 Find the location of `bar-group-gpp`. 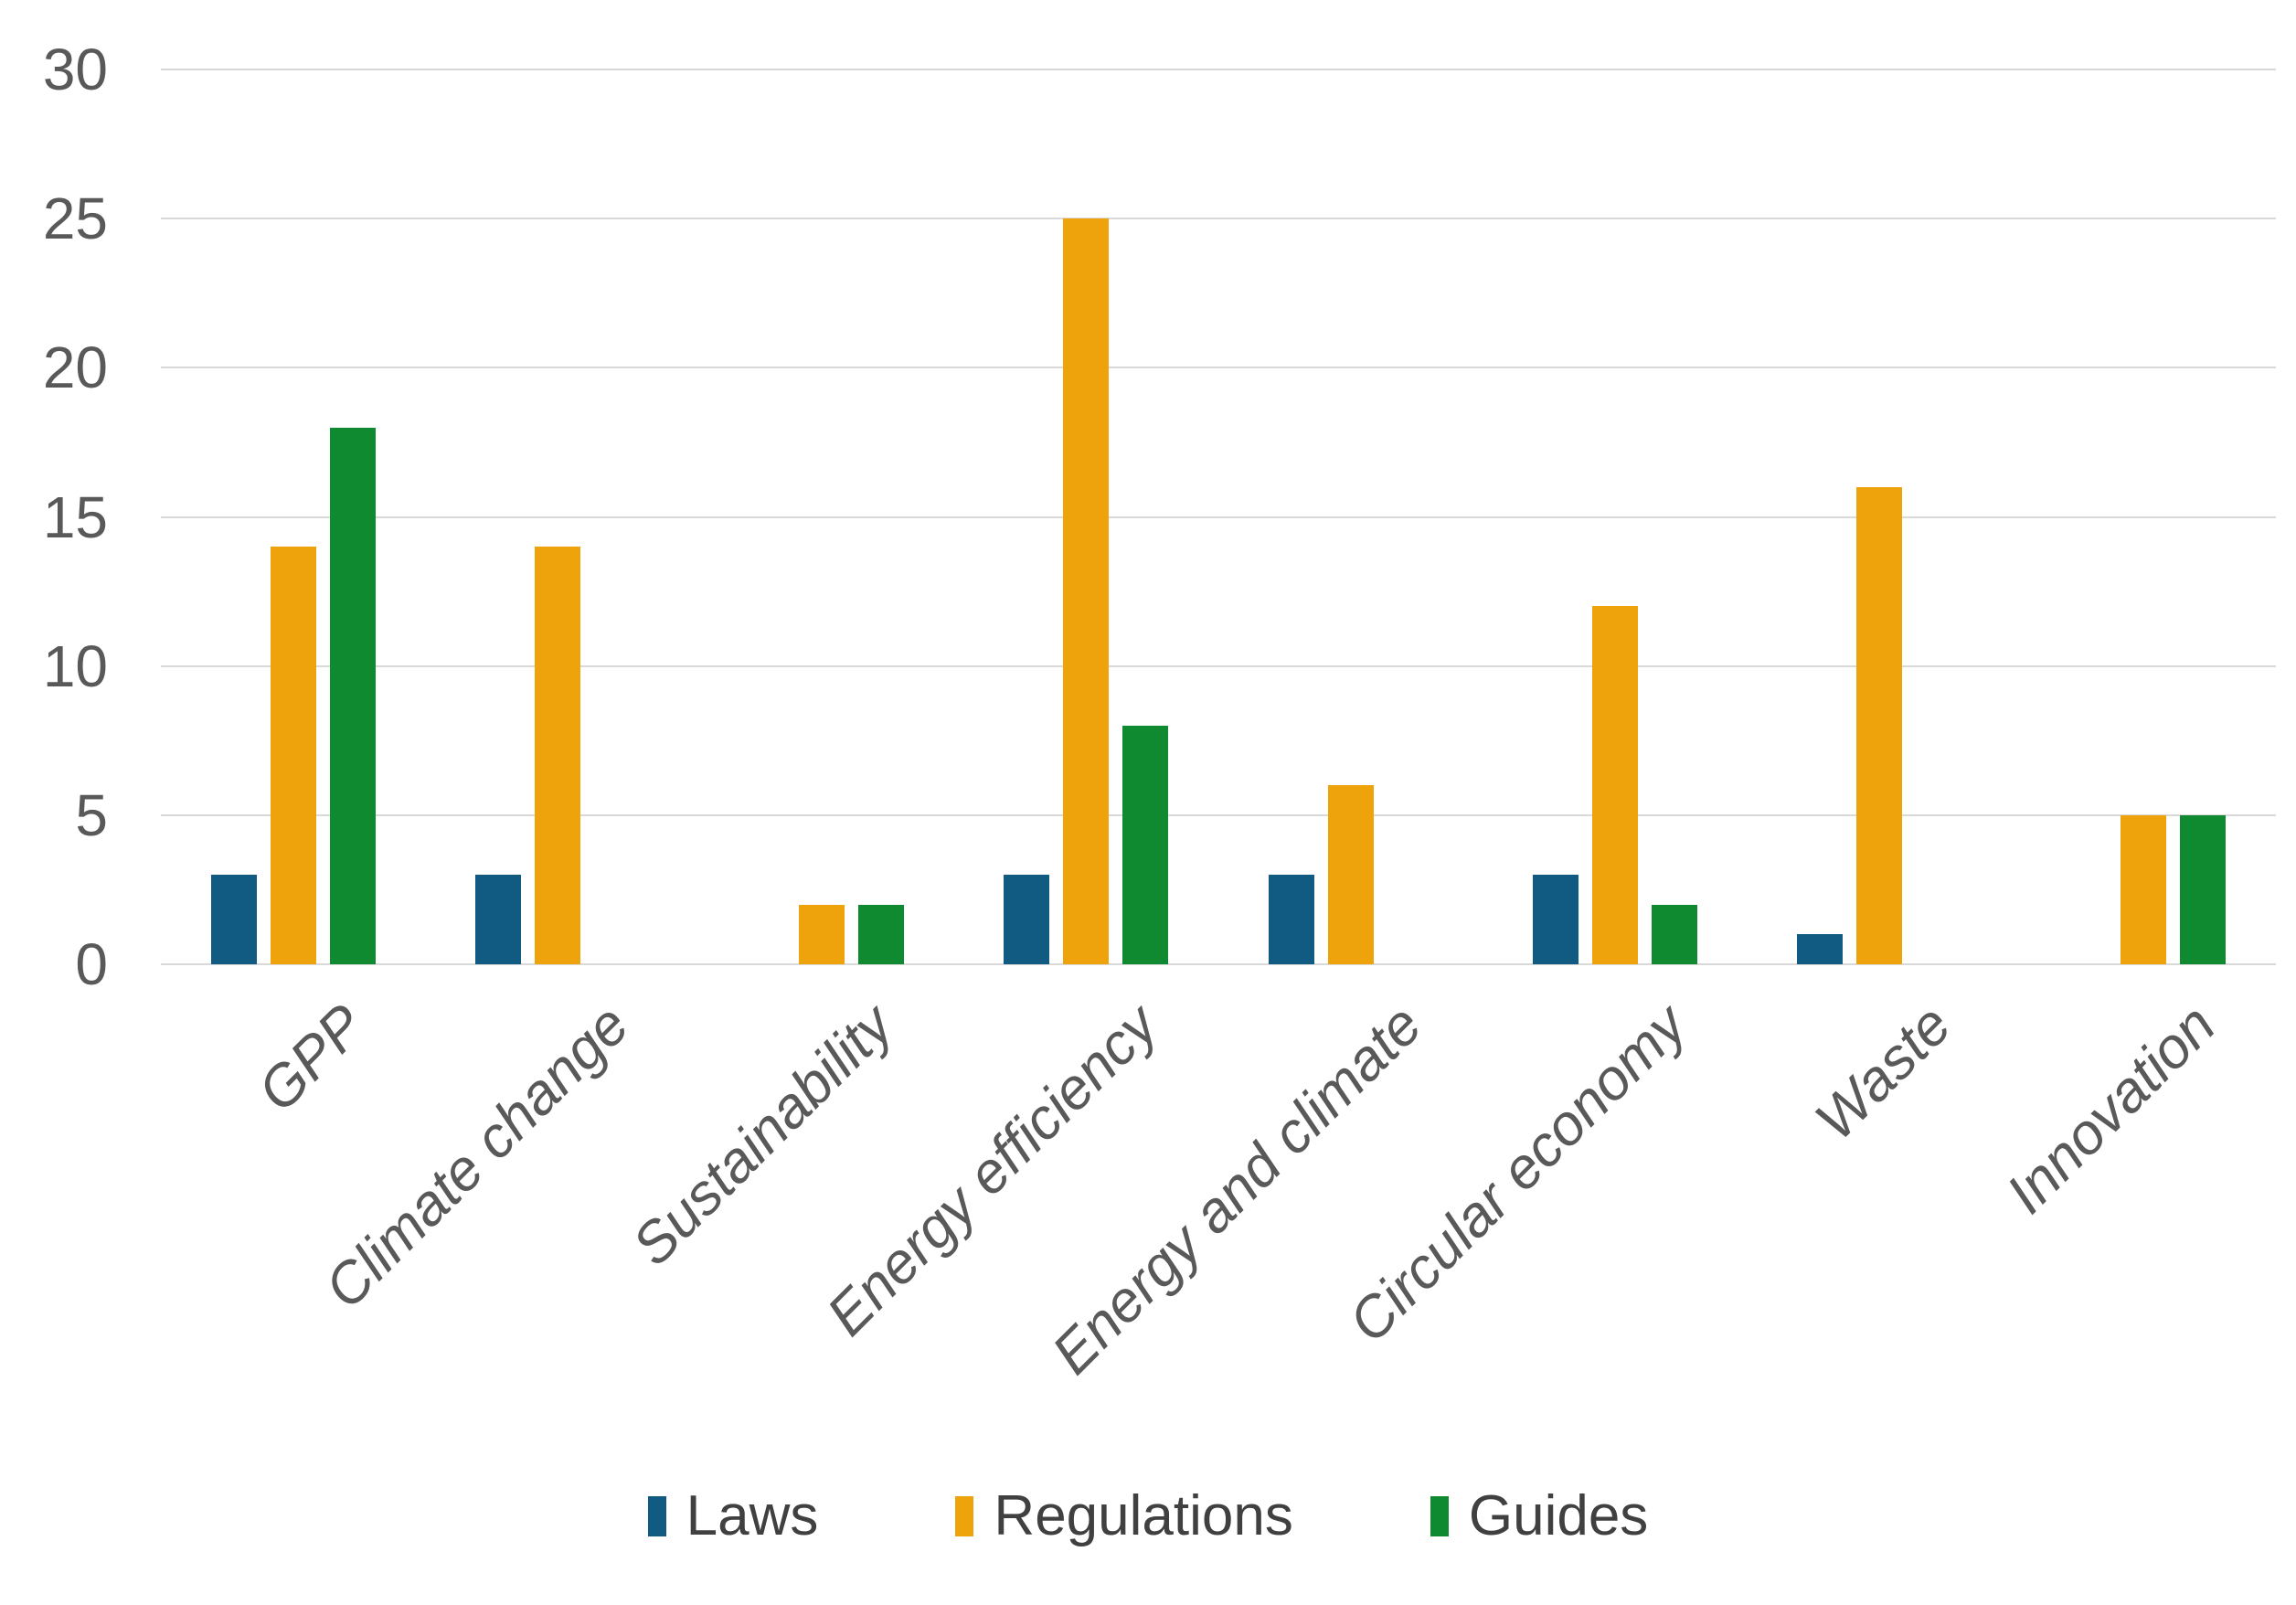

bar-group-gpp is located at coordinates (293, 482).